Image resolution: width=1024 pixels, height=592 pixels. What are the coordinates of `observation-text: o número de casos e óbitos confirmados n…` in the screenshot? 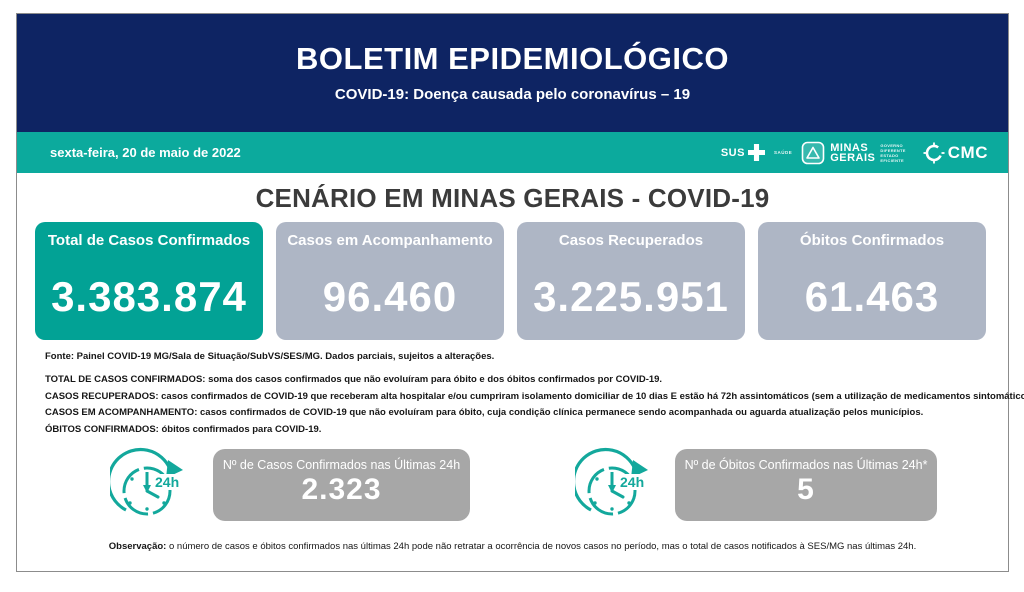 It's located at (541, 546).